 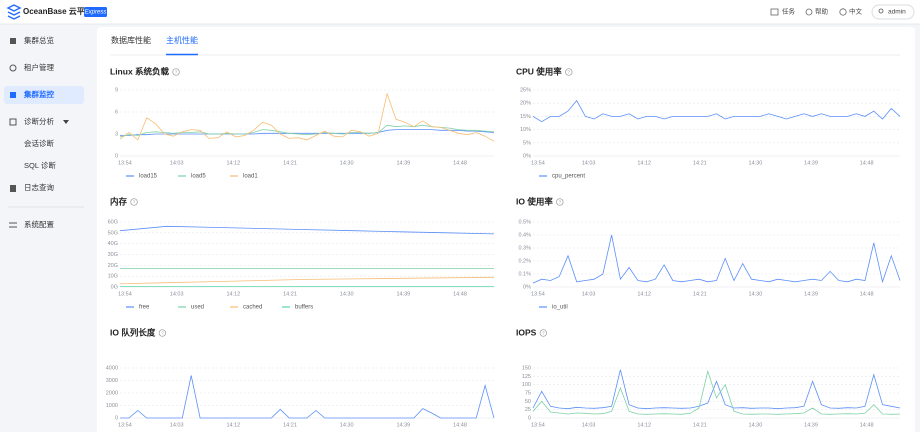 What do you see at coordinates (113, 255) in the screenshot?
I see `y-tick-label: 30G` at bounding box center [113, 255].